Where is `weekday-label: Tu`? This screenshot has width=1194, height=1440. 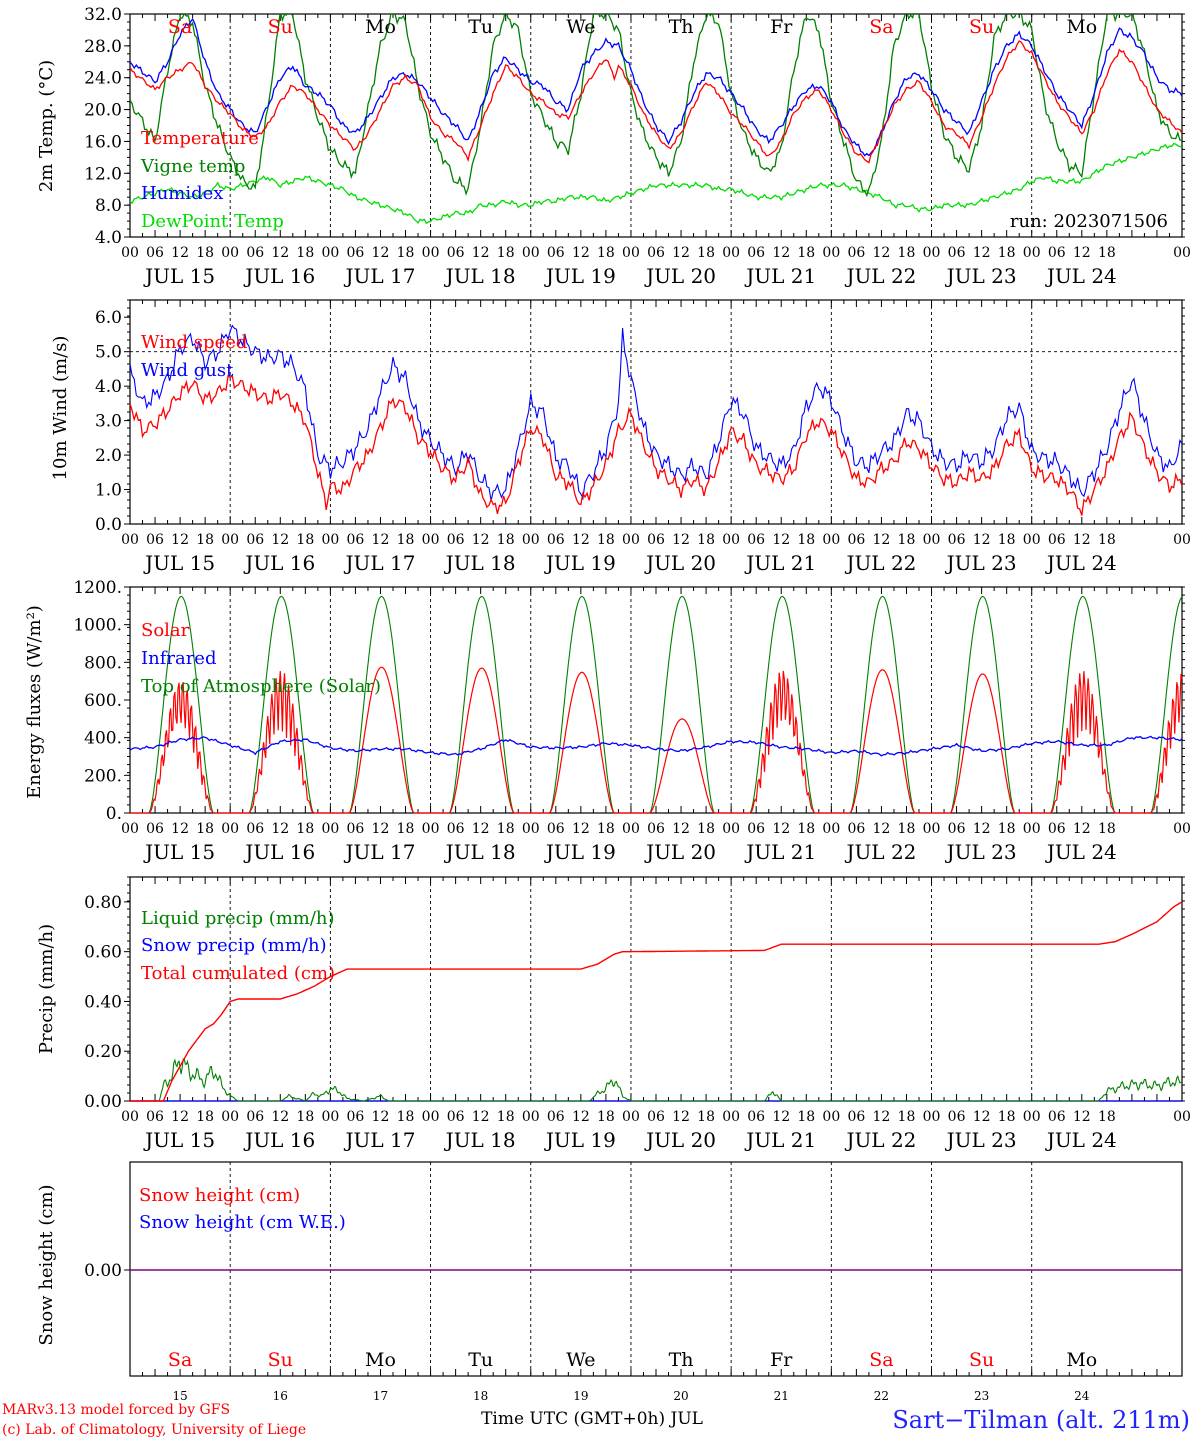
weekday-label: Tu is located at coordinates (480, 1360).